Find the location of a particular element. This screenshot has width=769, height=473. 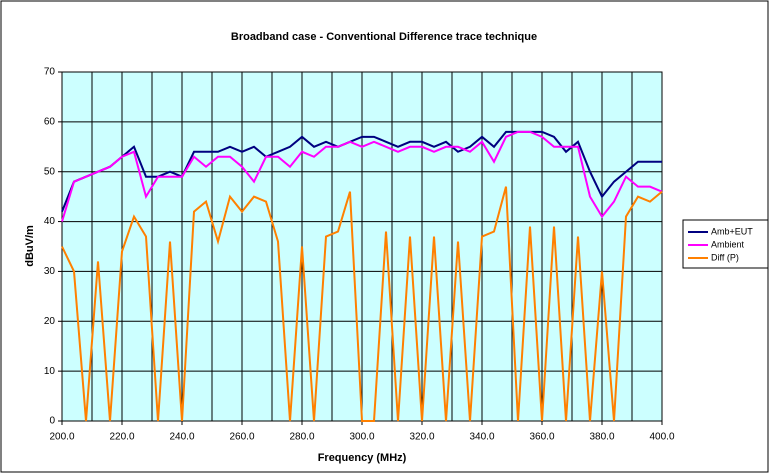

x-tick-label: 400.0 is located at coordinates (661, 437).